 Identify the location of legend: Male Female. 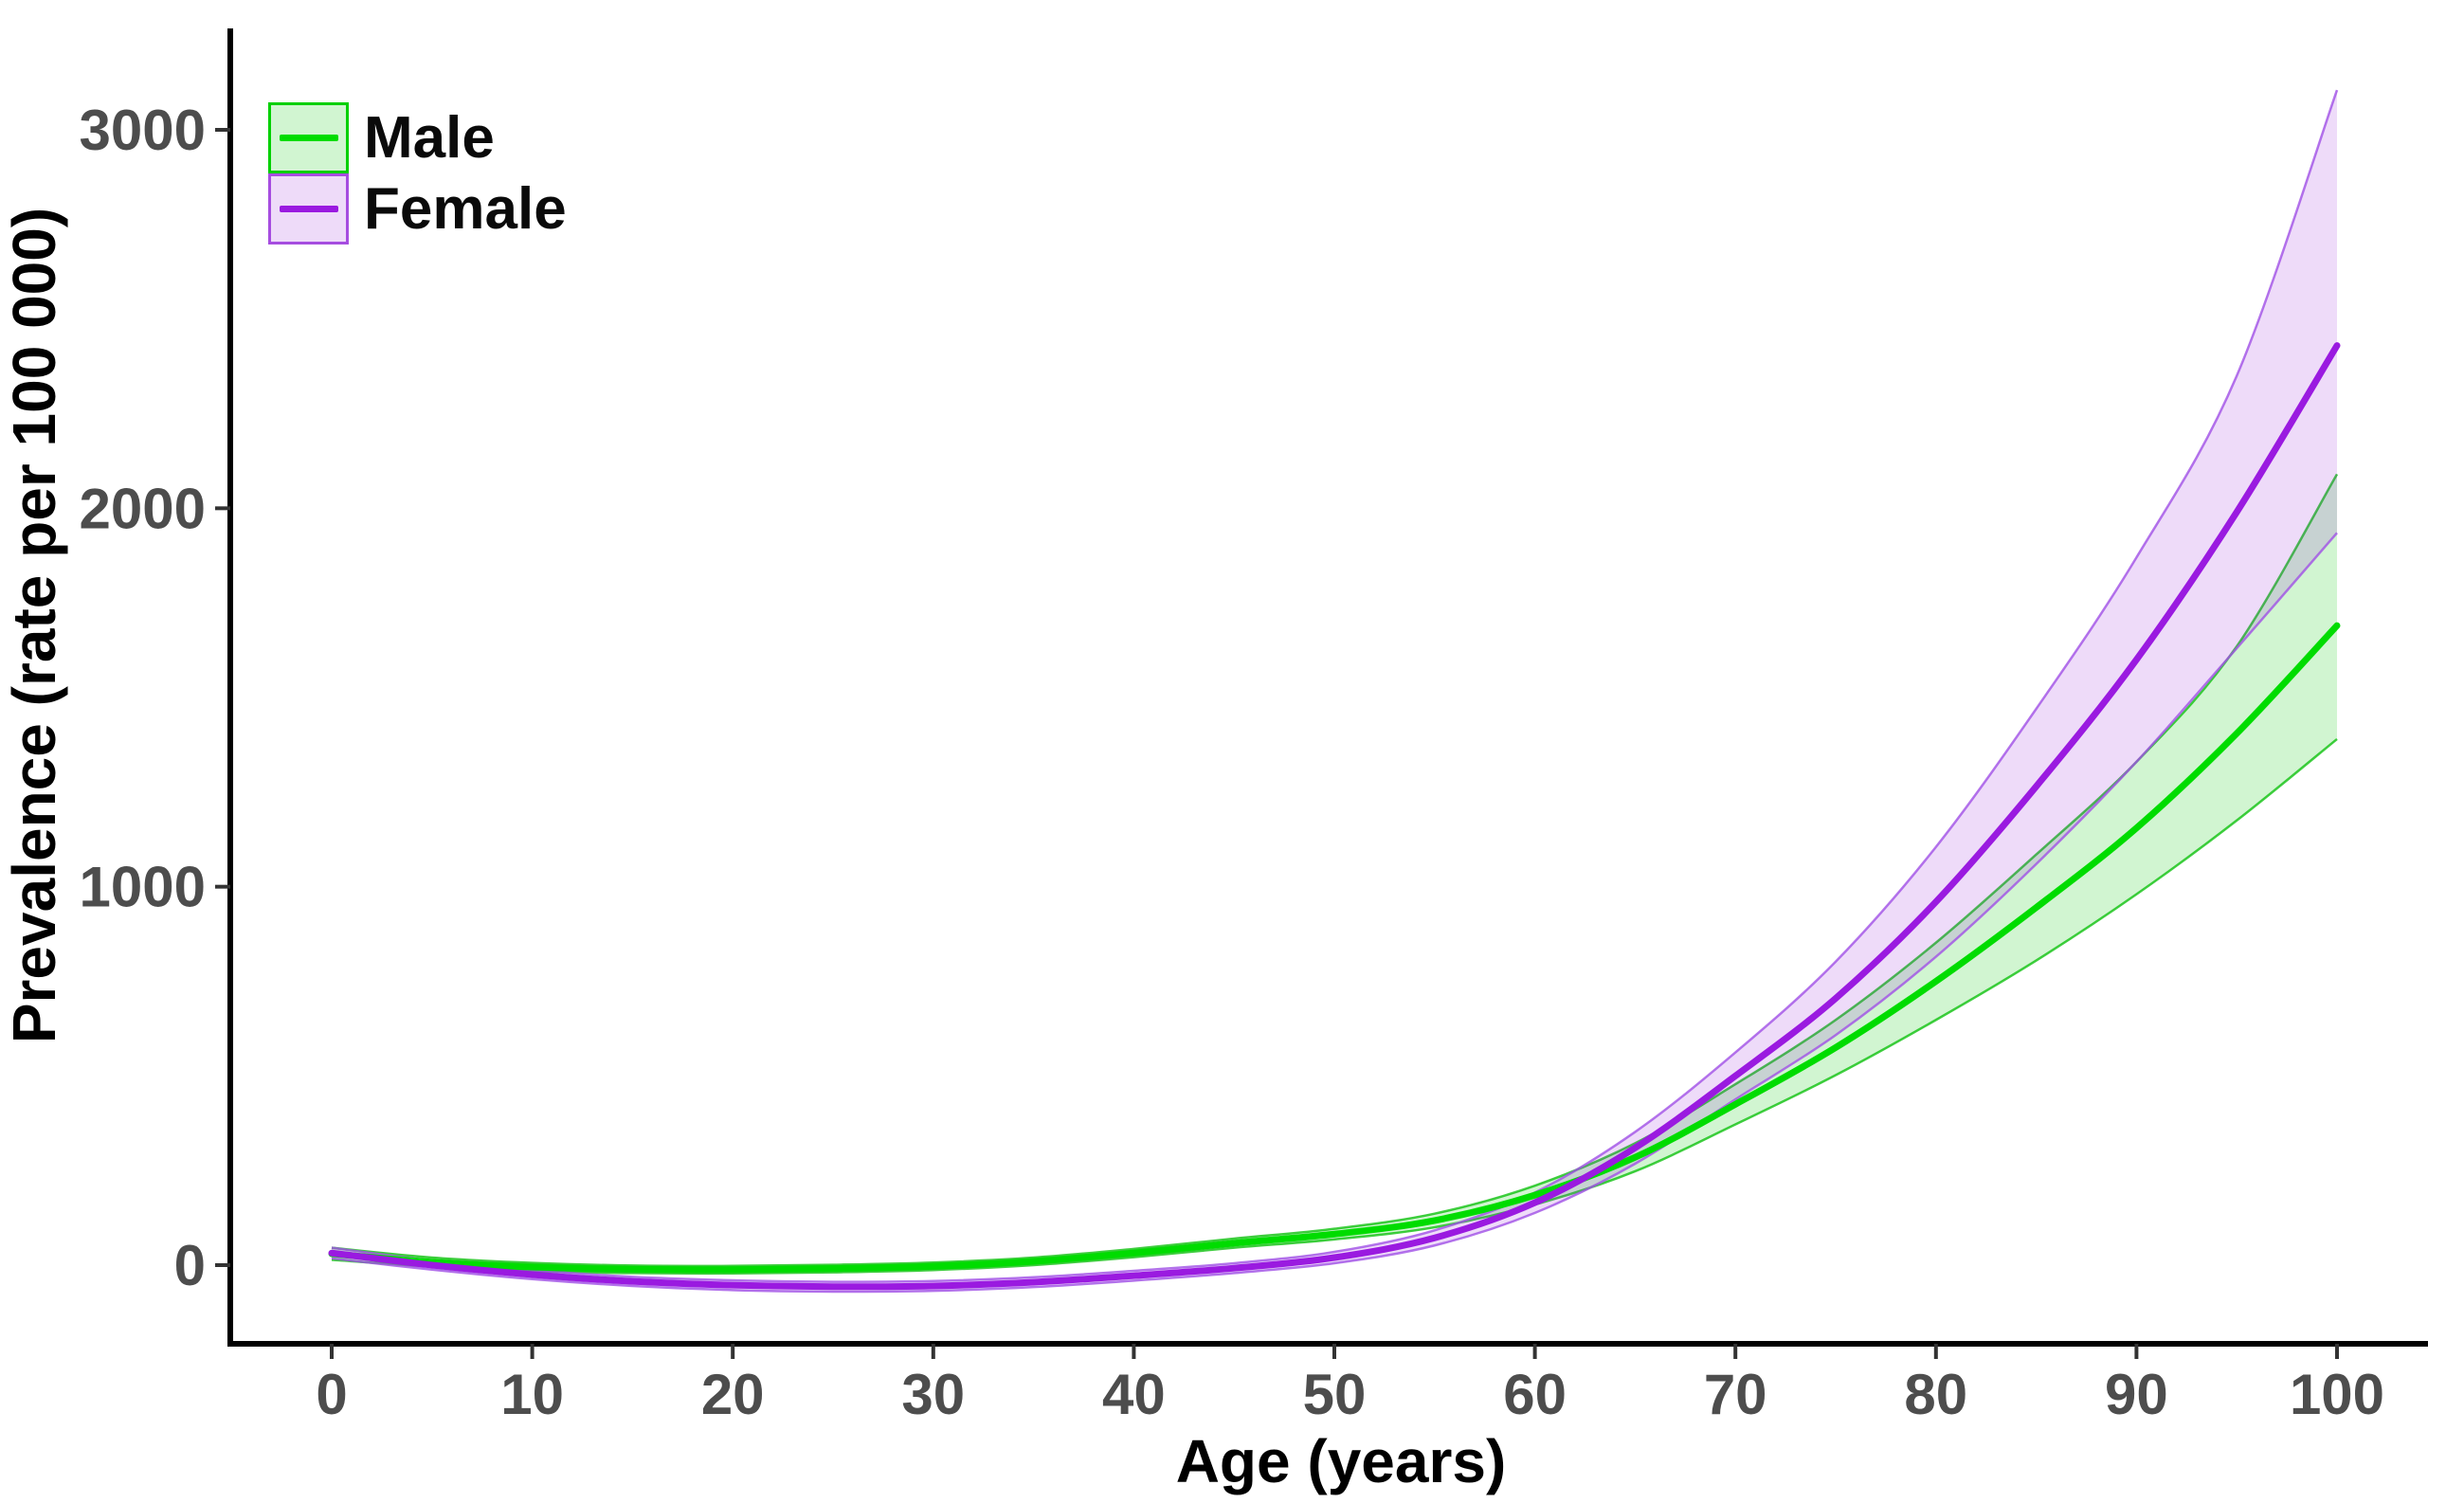
(417, 173).